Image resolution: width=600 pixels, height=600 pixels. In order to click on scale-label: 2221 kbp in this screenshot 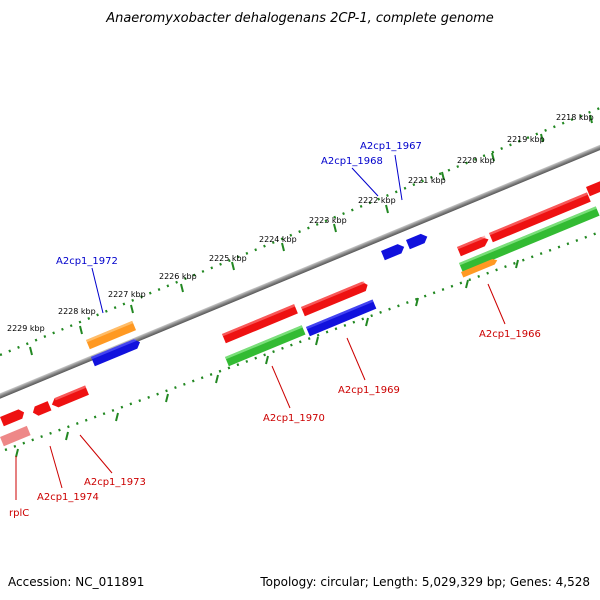, I will do `click(427, 180)`.